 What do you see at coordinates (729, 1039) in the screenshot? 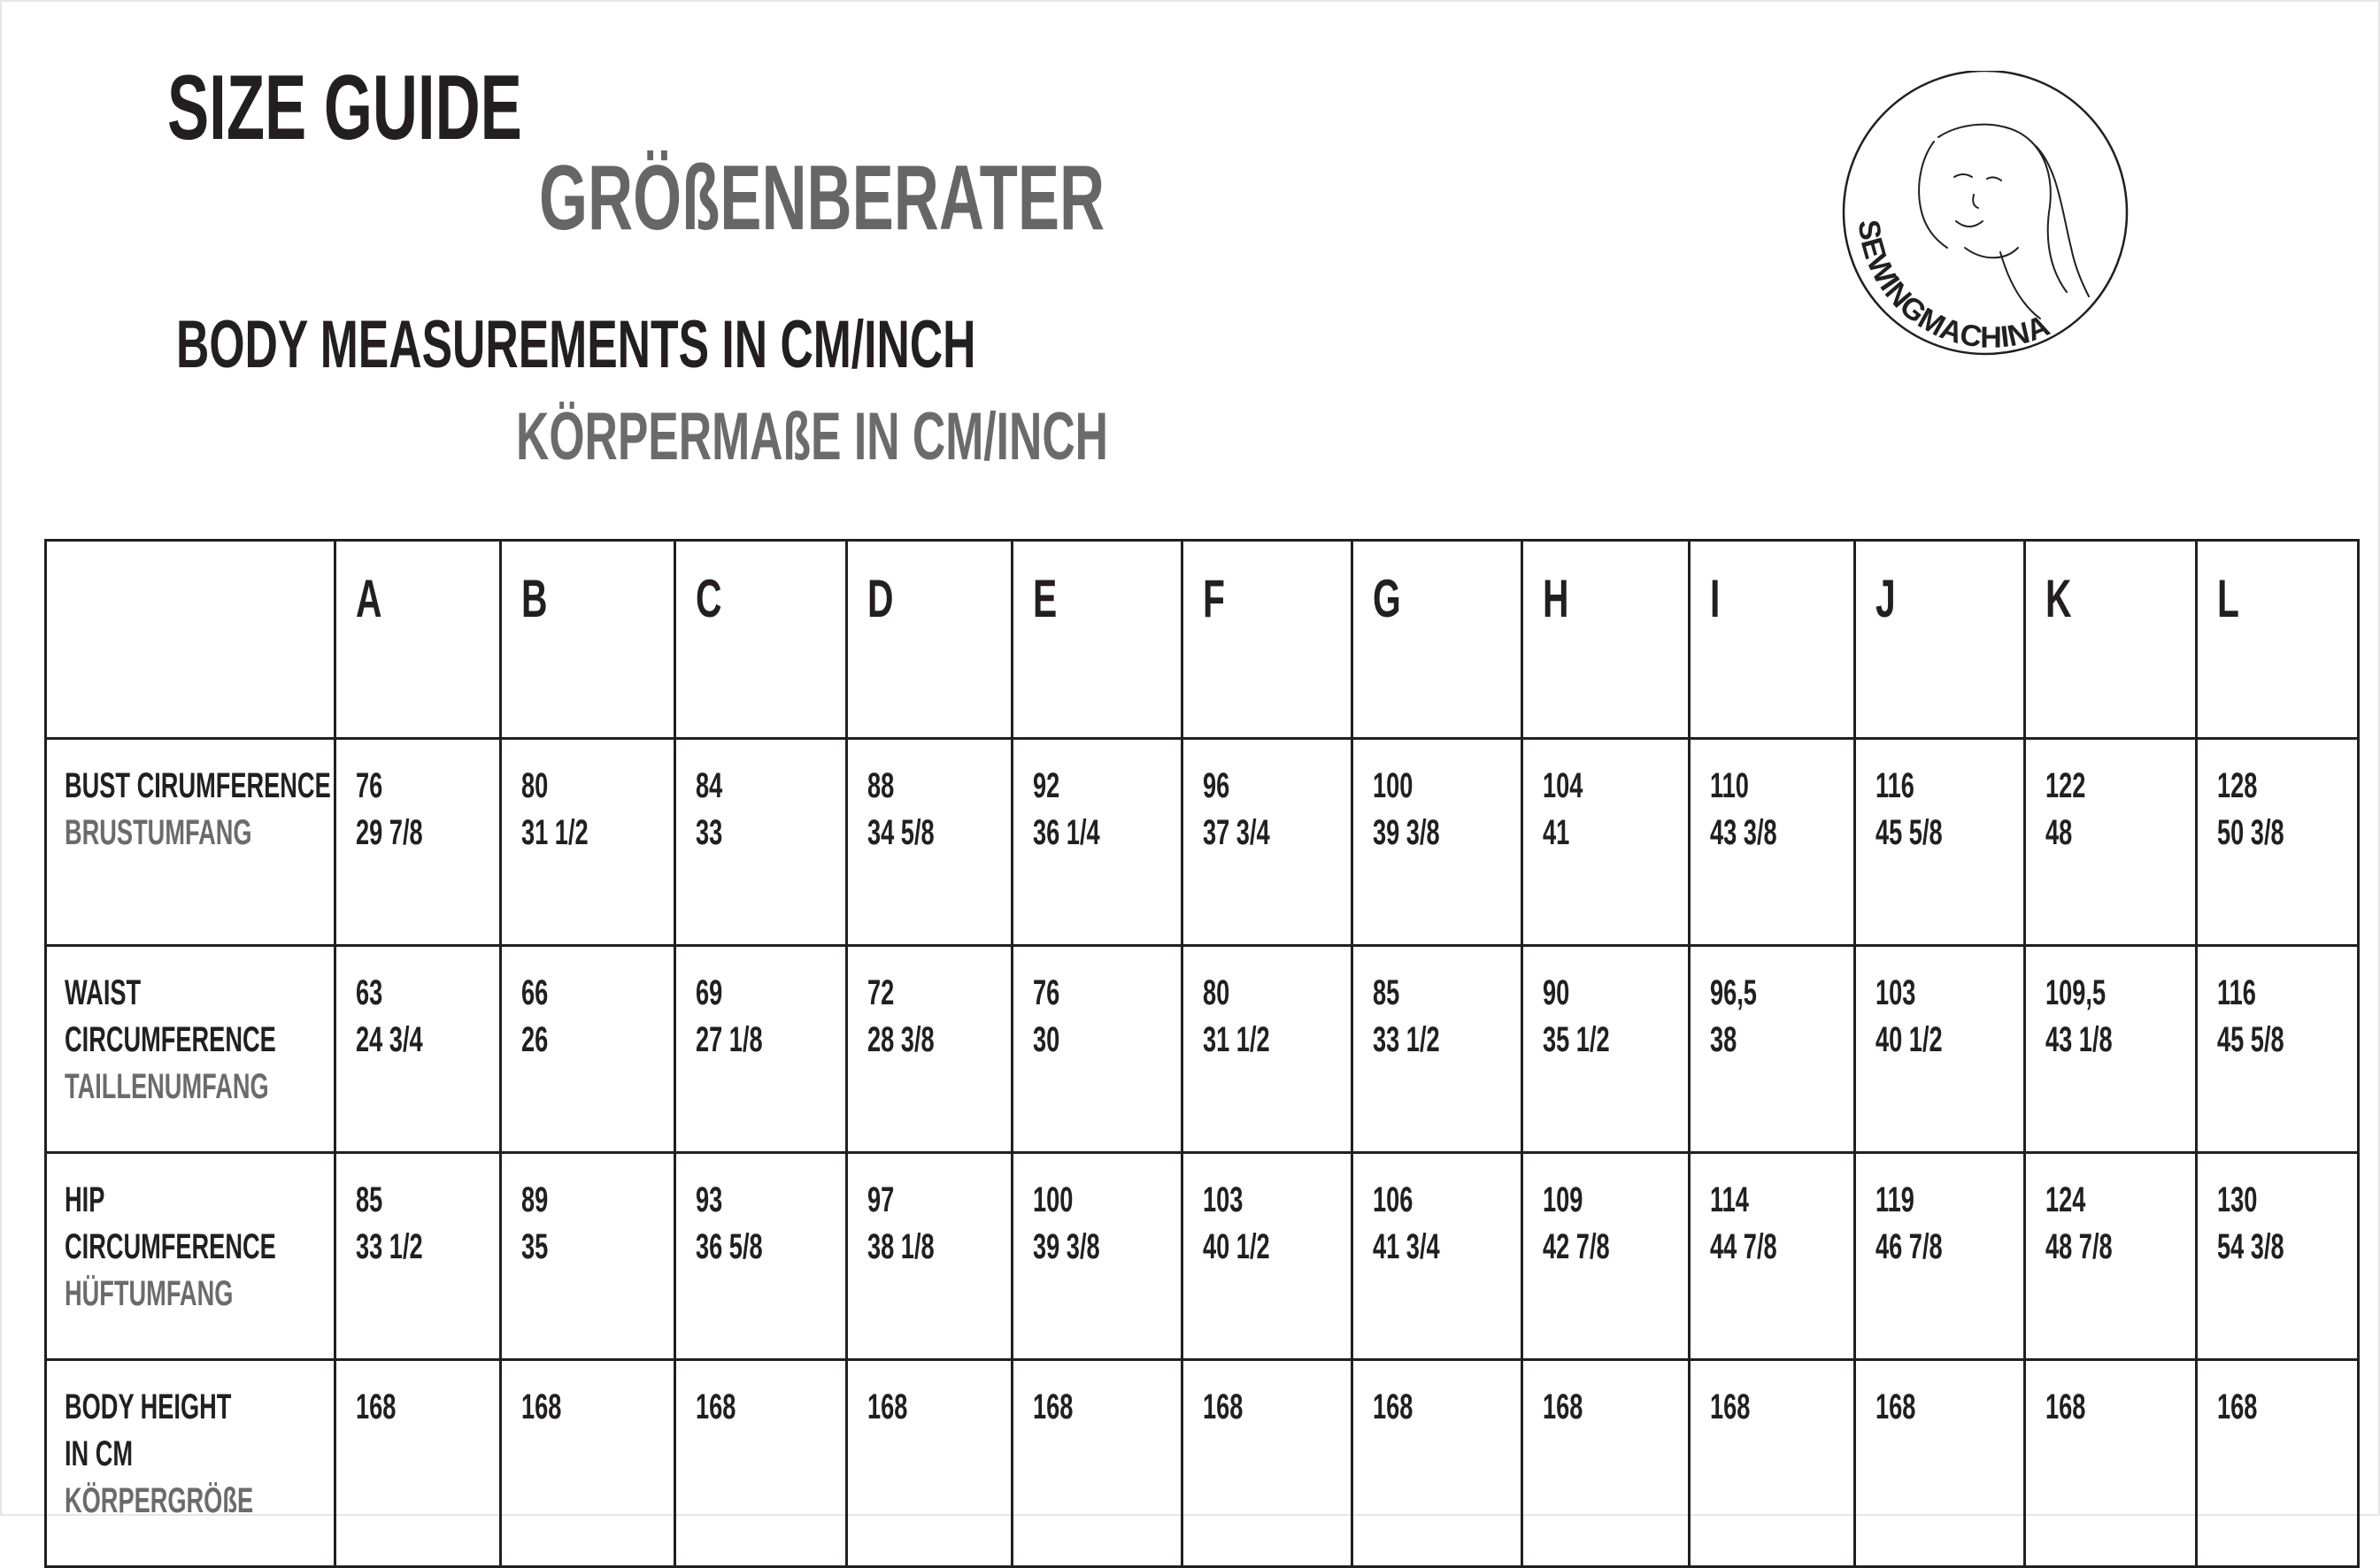
I see `value-inch: 27 1/8` at bounding box center [729, 1039].